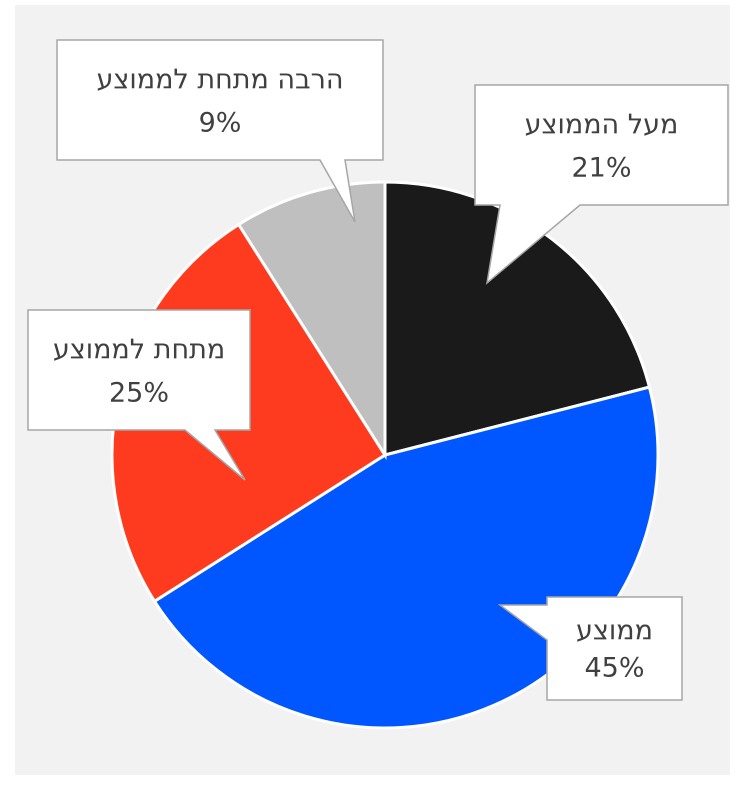 This screenshot has height=806, width=745. I want to click on slice-value-label: 45%, so click(614, 668).